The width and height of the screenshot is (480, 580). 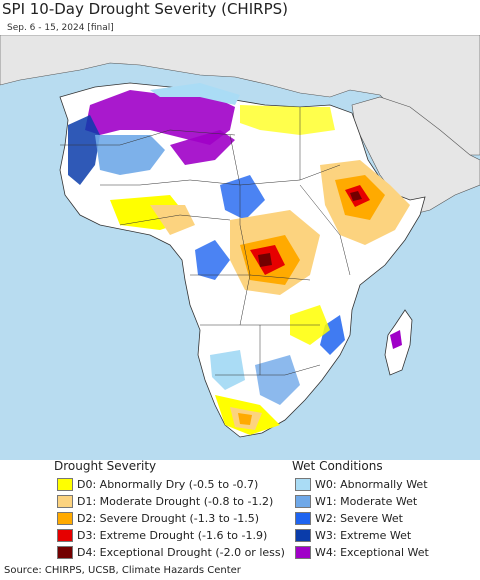 What do you see at coordinates (359, 518) in the screenshot?
I see `legend-label-w2: W2: Severe Wet` at bounding box center [359, 518].